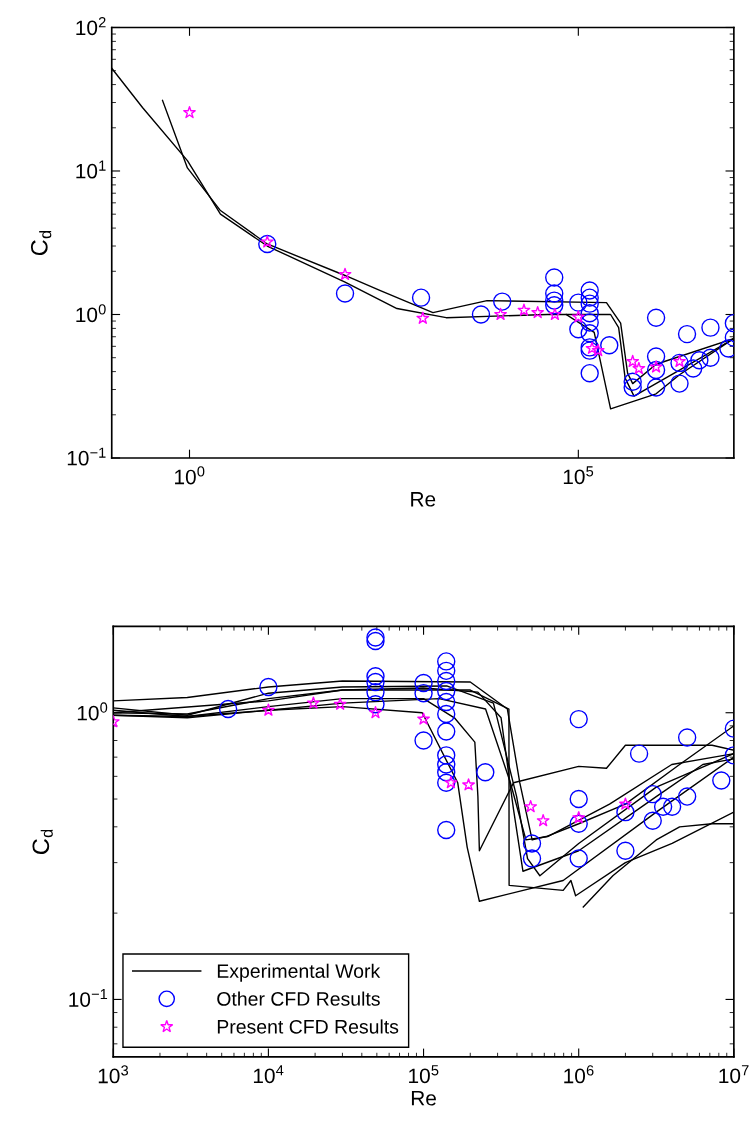 Image resolution: width=755 pixels, height=1145 pixels. What do you see at coordinates (734, 1074) in the screenshot?
I see `x-tick-label: 10$^{7}$` at bounding box center [734, 1074].